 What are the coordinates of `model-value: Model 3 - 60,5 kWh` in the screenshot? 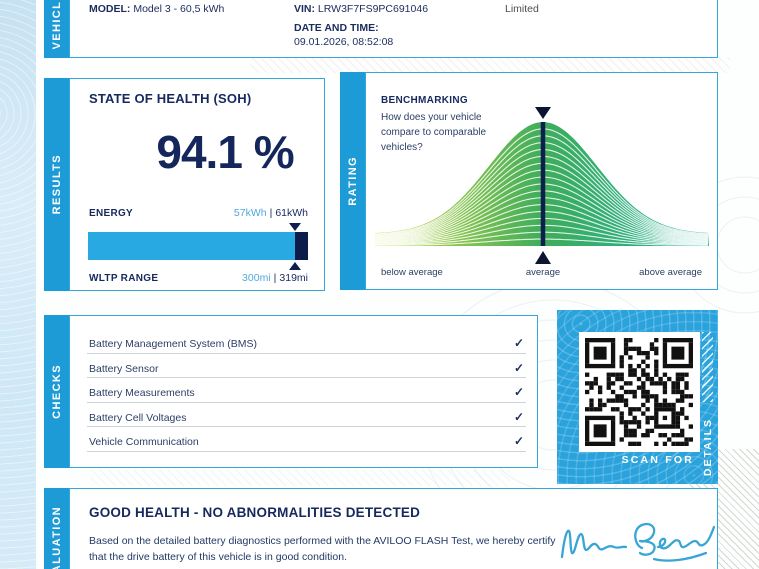 It's located at (179, 9).